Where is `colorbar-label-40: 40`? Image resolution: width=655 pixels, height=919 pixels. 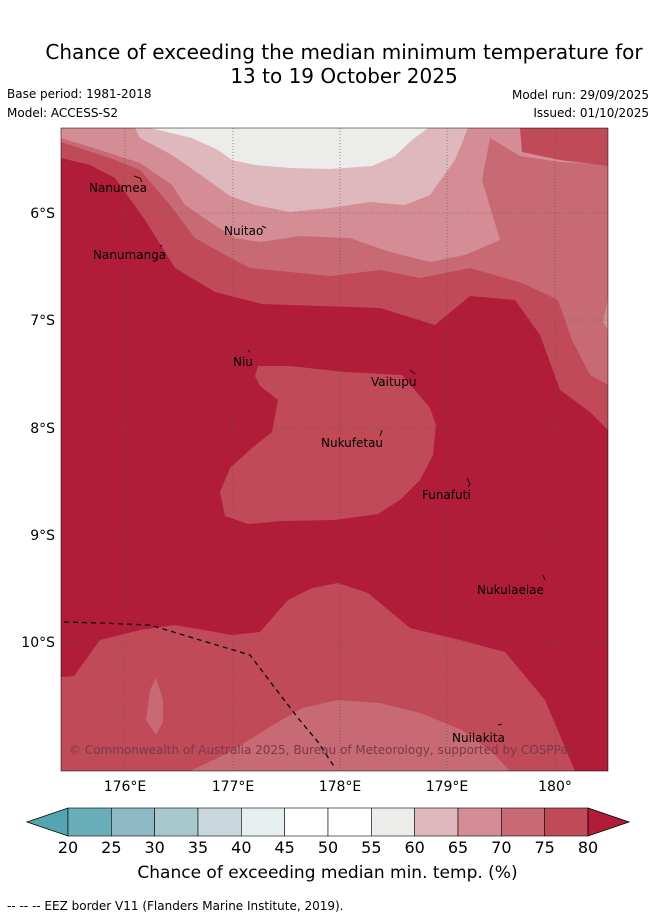
colorbar-label-40: 40 is located at coordinates (241, 847).